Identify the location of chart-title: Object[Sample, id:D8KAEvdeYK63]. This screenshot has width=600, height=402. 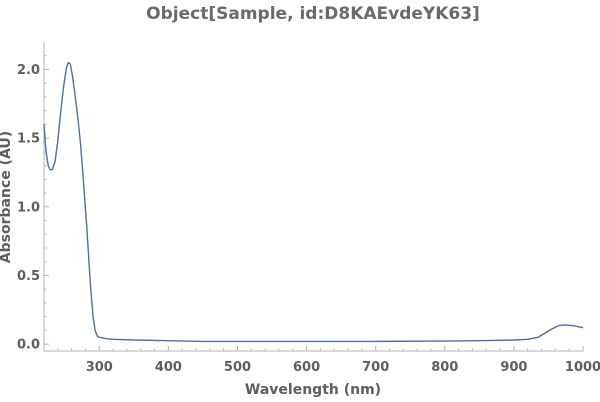
(313, 14).